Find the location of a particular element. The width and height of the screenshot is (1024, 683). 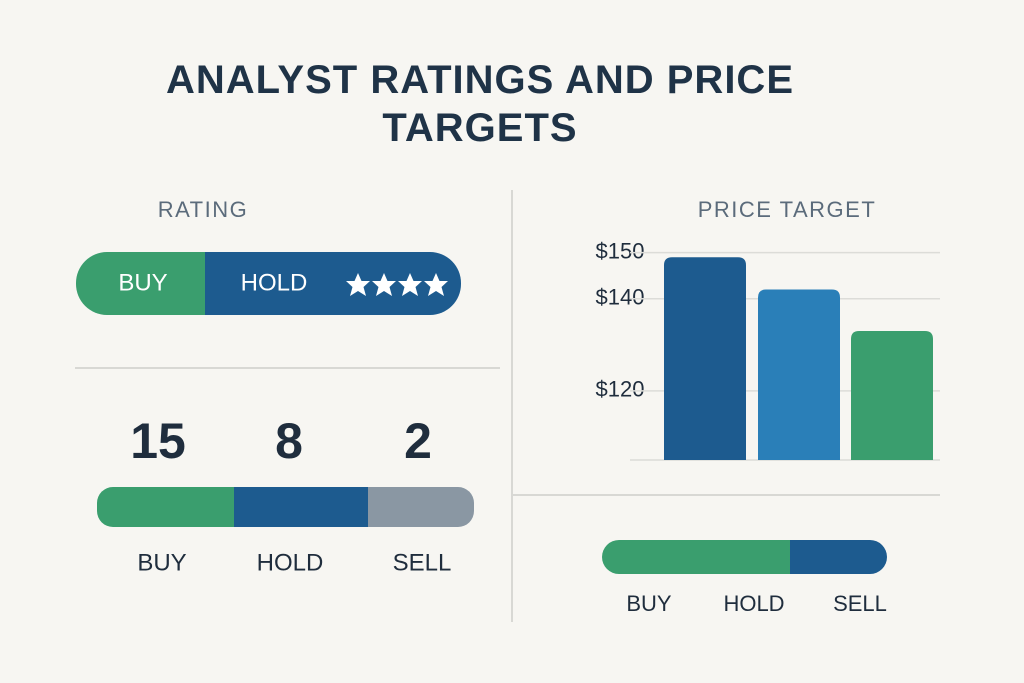

count-value: 8 is located at coordinates (289, 441).